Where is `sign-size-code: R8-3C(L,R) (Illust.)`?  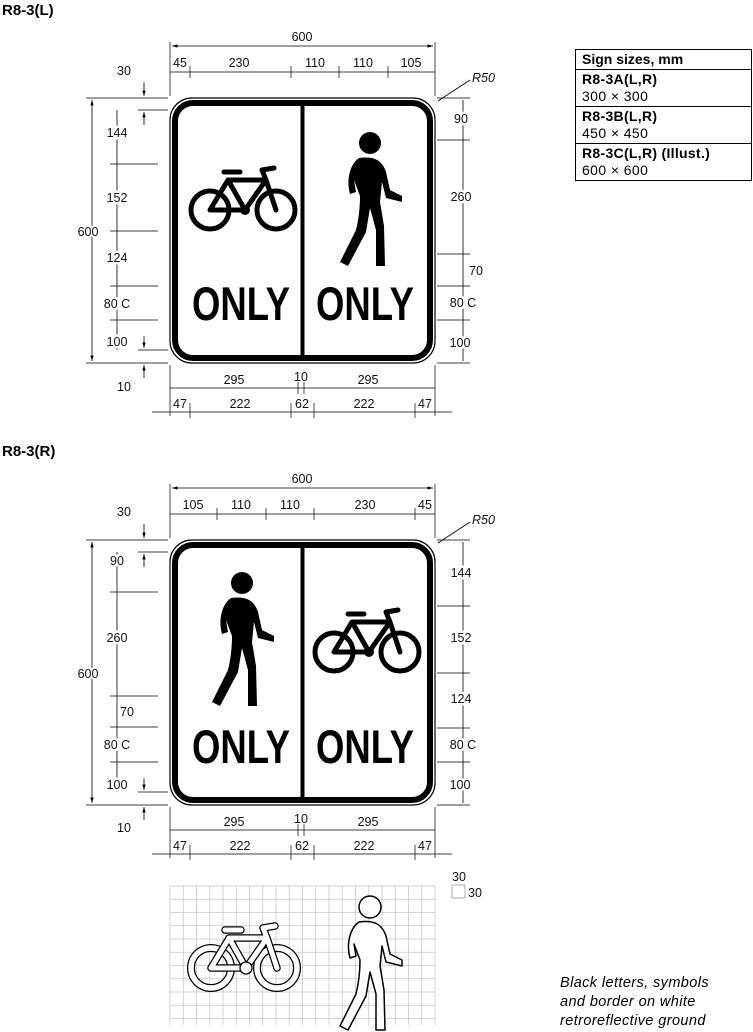
sign-size-code: R8-3C(L,R) (Illust.) is located at coordinates (646, 153).